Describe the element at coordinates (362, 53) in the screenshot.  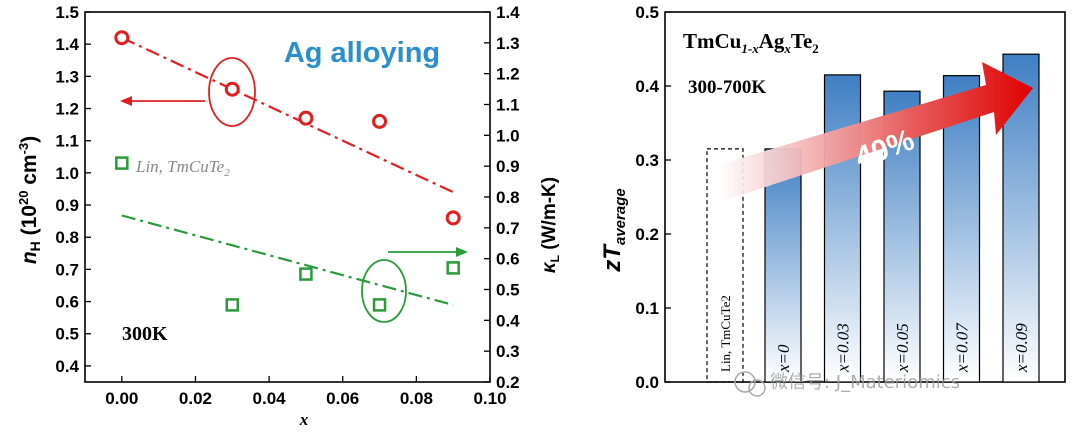
I see `ag-alloying-label: Ag alloying` at that location.